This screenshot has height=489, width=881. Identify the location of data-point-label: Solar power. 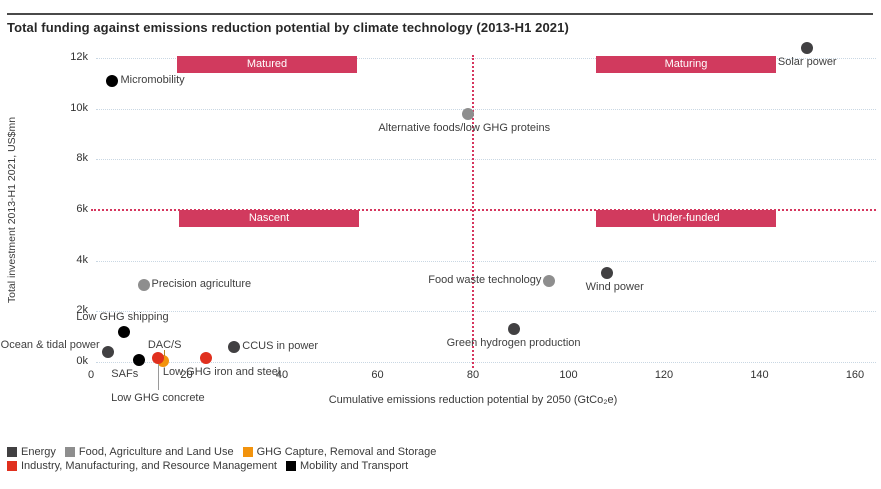
(807, 61).